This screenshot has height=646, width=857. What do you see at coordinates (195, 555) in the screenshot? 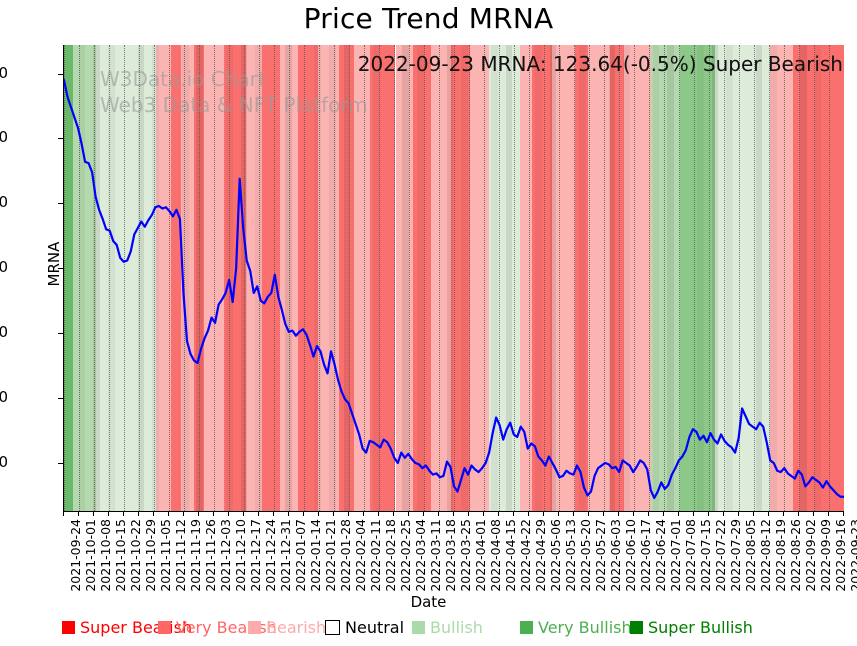
I see `x-axis-tick-label: 2021-11-19` at bounding box center [195, 555].